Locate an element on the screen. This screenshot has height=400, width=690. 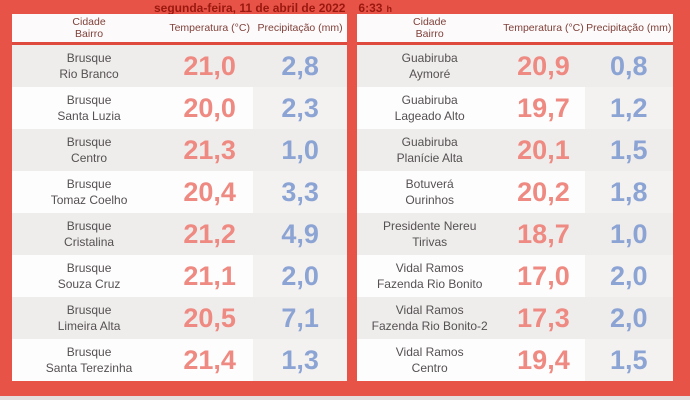
page-title: segunda-feira, 11 de abril de 2022 6:33 h is located at coordinates (273, 8).